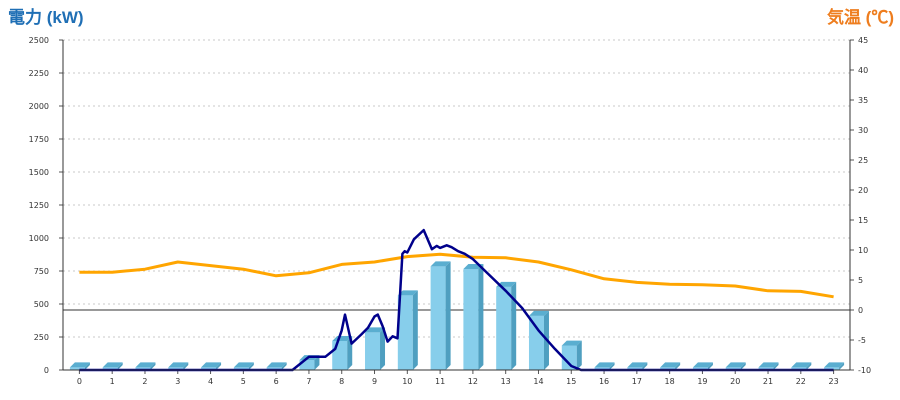 This screenshot has height=400, width=900. What do you see at coordinates (39, 139) in the screenshot?
I see `left-tick-label: 1750` at bounding box center [39, 139].